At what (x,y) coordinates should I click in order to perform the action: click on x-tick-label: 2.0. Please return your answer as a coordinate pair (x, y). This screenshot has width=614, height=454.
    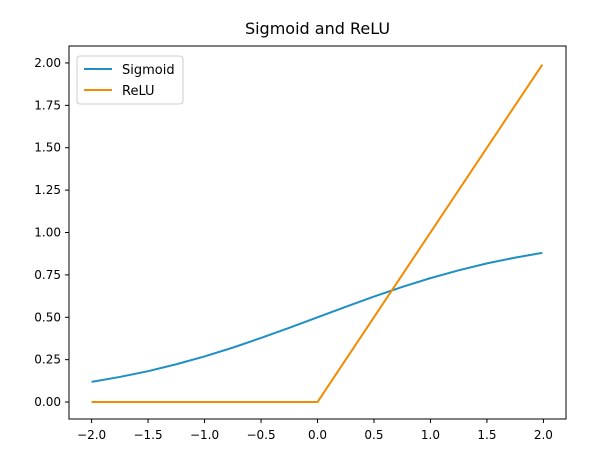
    Looking at the image, I should click on (543, 435).